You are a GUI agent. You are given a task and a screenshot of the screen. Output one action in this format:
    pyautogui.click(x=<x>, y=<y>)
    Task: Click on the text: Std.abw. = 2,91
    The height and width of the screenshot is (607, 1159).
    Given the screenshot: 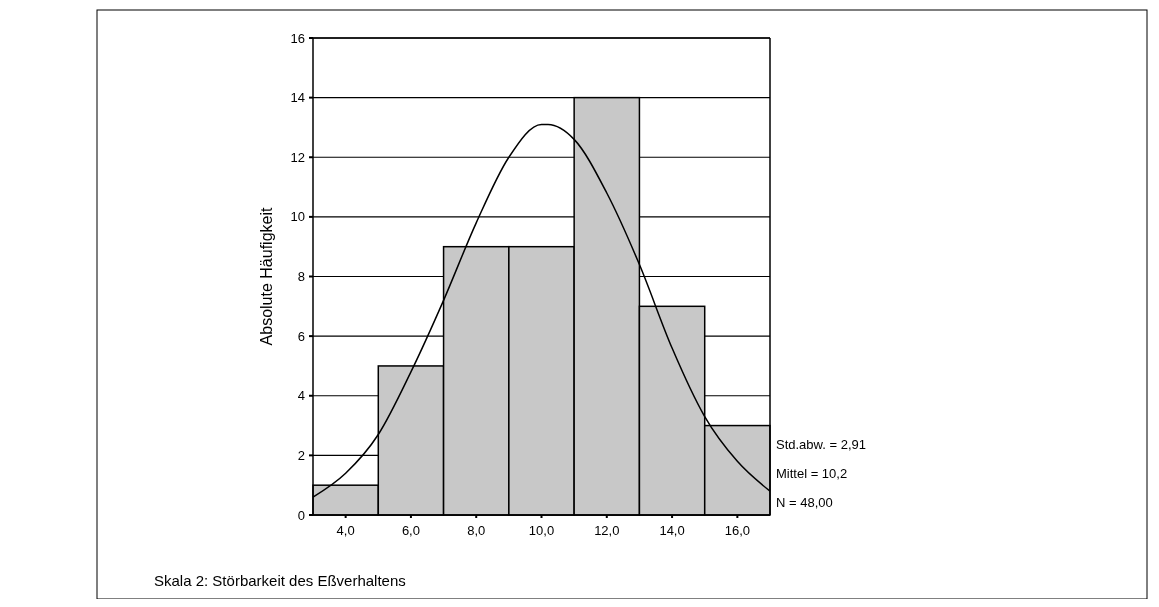 What is the action you would take?
    pyautogui.click(x=821, y=444)
    